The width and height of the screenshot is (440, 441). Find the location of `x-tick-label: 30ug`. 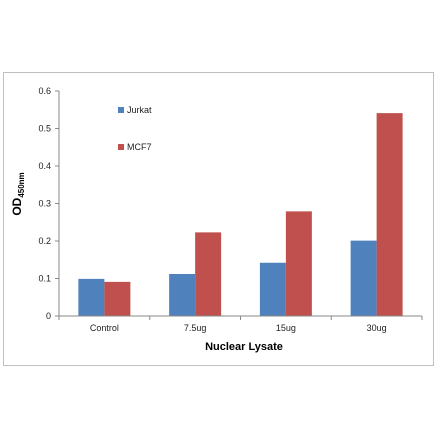

x-tick-label: 30ug is located at coordinates (377, 328).